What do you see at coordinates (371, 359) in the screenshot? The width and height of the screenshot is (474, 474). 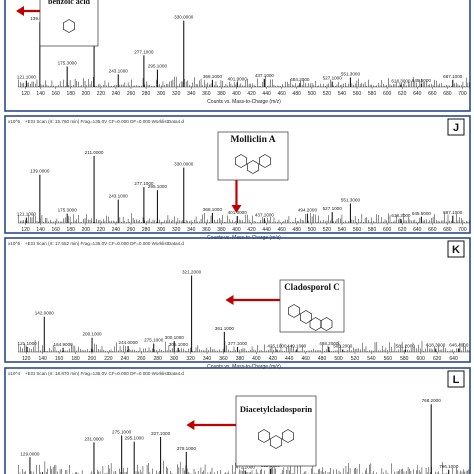 I see `x-tick-label: 540` at bounding box center [371, 359].